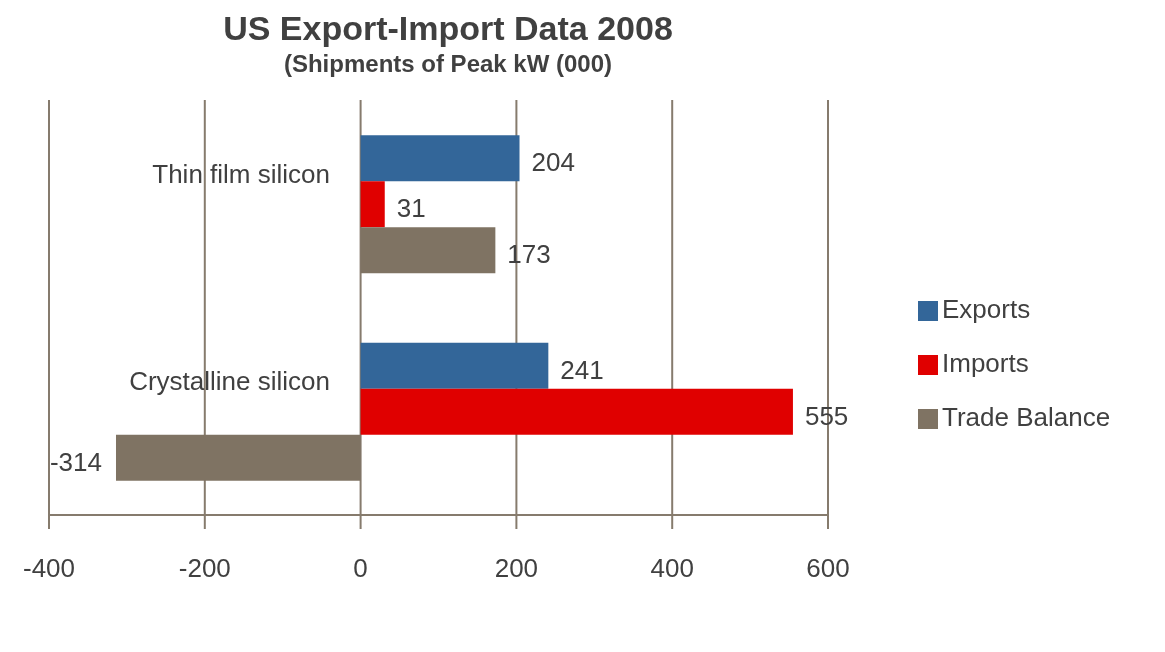 This screenshot has height=652, width=1165. Describe the element at coordinates (448, 64) in the screenshot. I see `chart-subtitle: (Shipments of Peak kW (000)` at that location.